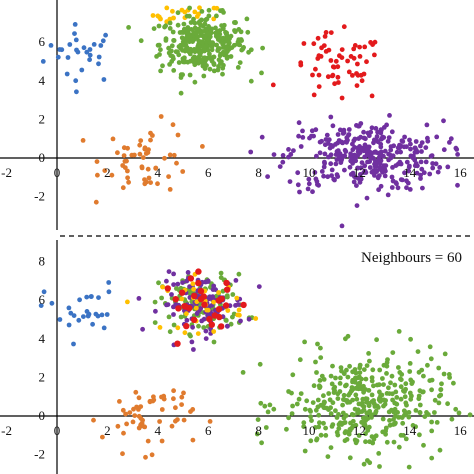 This screenshot has height=474, width=474. Describe the element at coordinates (359, 430) in the screenshot. I see `x-tick-label: 12` at that location.